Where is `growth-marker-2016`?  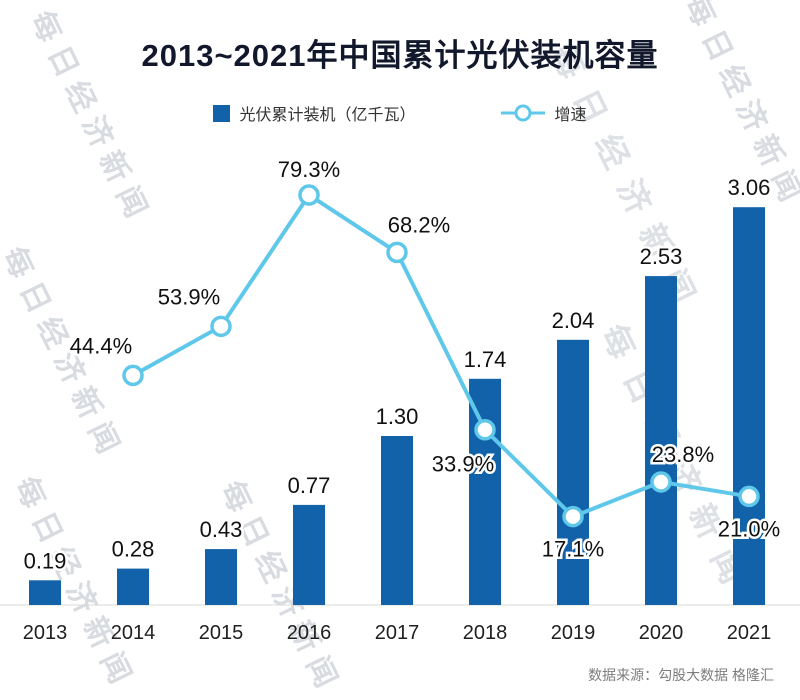
growth-marker-2016 is located at coordinates (309, 195).